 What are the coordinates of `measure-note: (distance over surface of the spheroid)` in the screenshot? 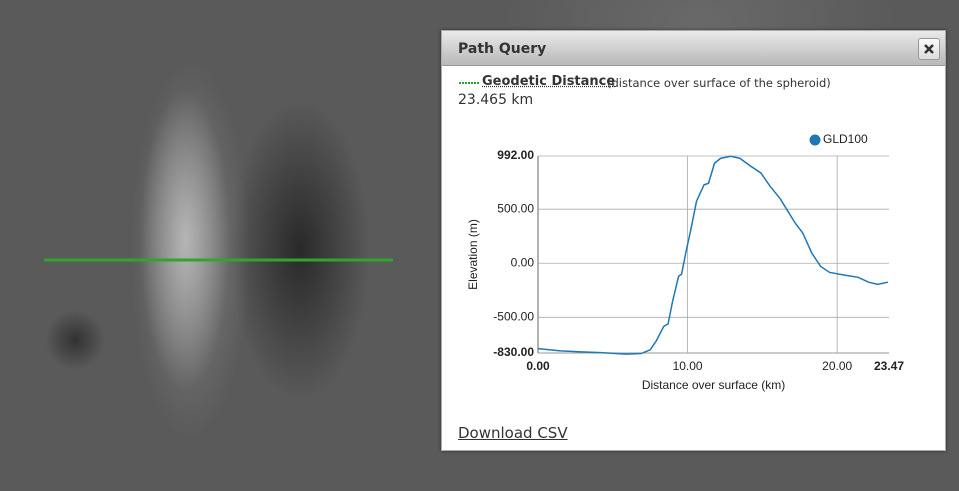 It's located at (719, 83).